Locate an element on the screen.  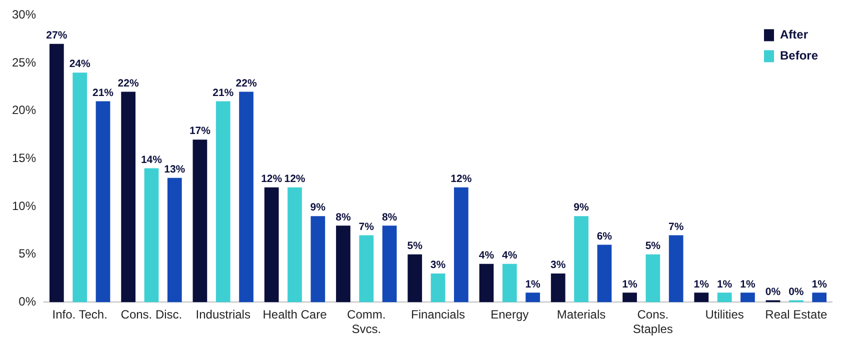
x-tick-label: Utilities is located at coordinates (724, 315).